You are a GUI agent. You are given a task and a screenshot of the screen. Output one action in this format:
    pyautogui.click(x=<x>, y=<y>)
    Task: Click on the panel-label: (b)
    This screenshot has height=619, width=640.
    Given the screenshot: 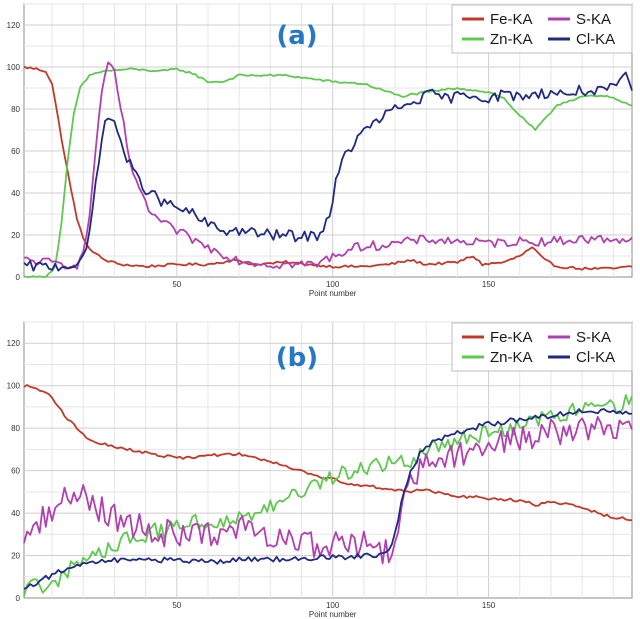 What is the action you would take?
    pyautogui.click(x=297, y=358)
    